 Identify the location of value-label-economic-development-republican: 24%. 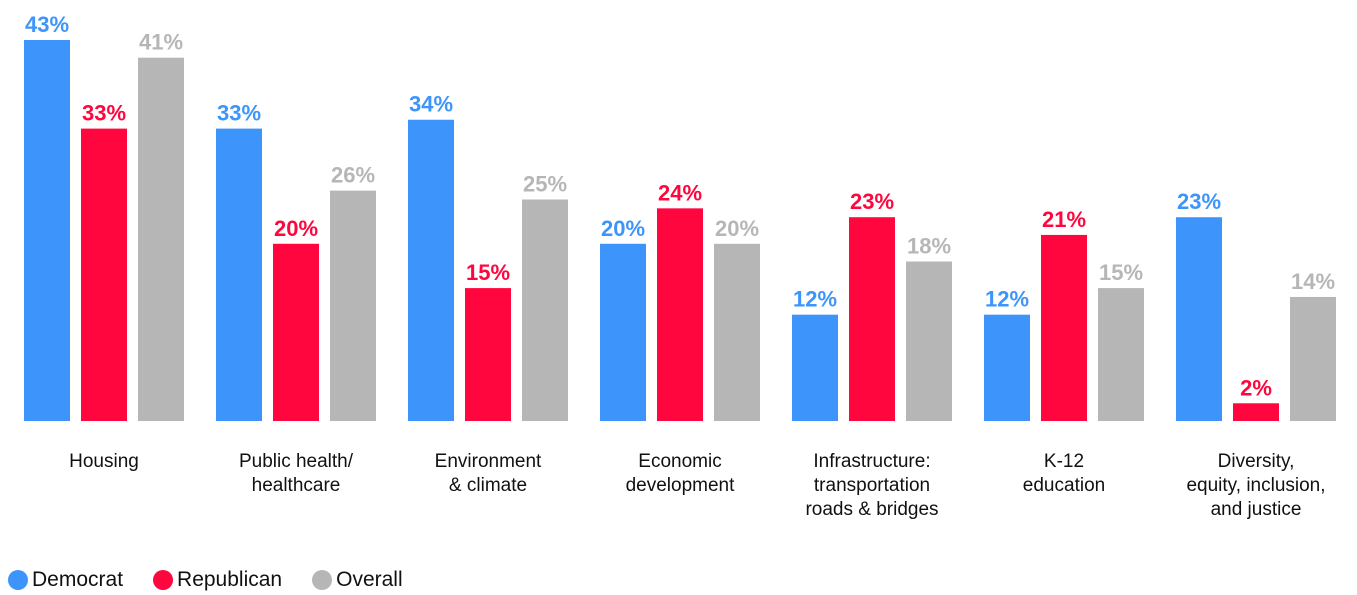
(680, 192).